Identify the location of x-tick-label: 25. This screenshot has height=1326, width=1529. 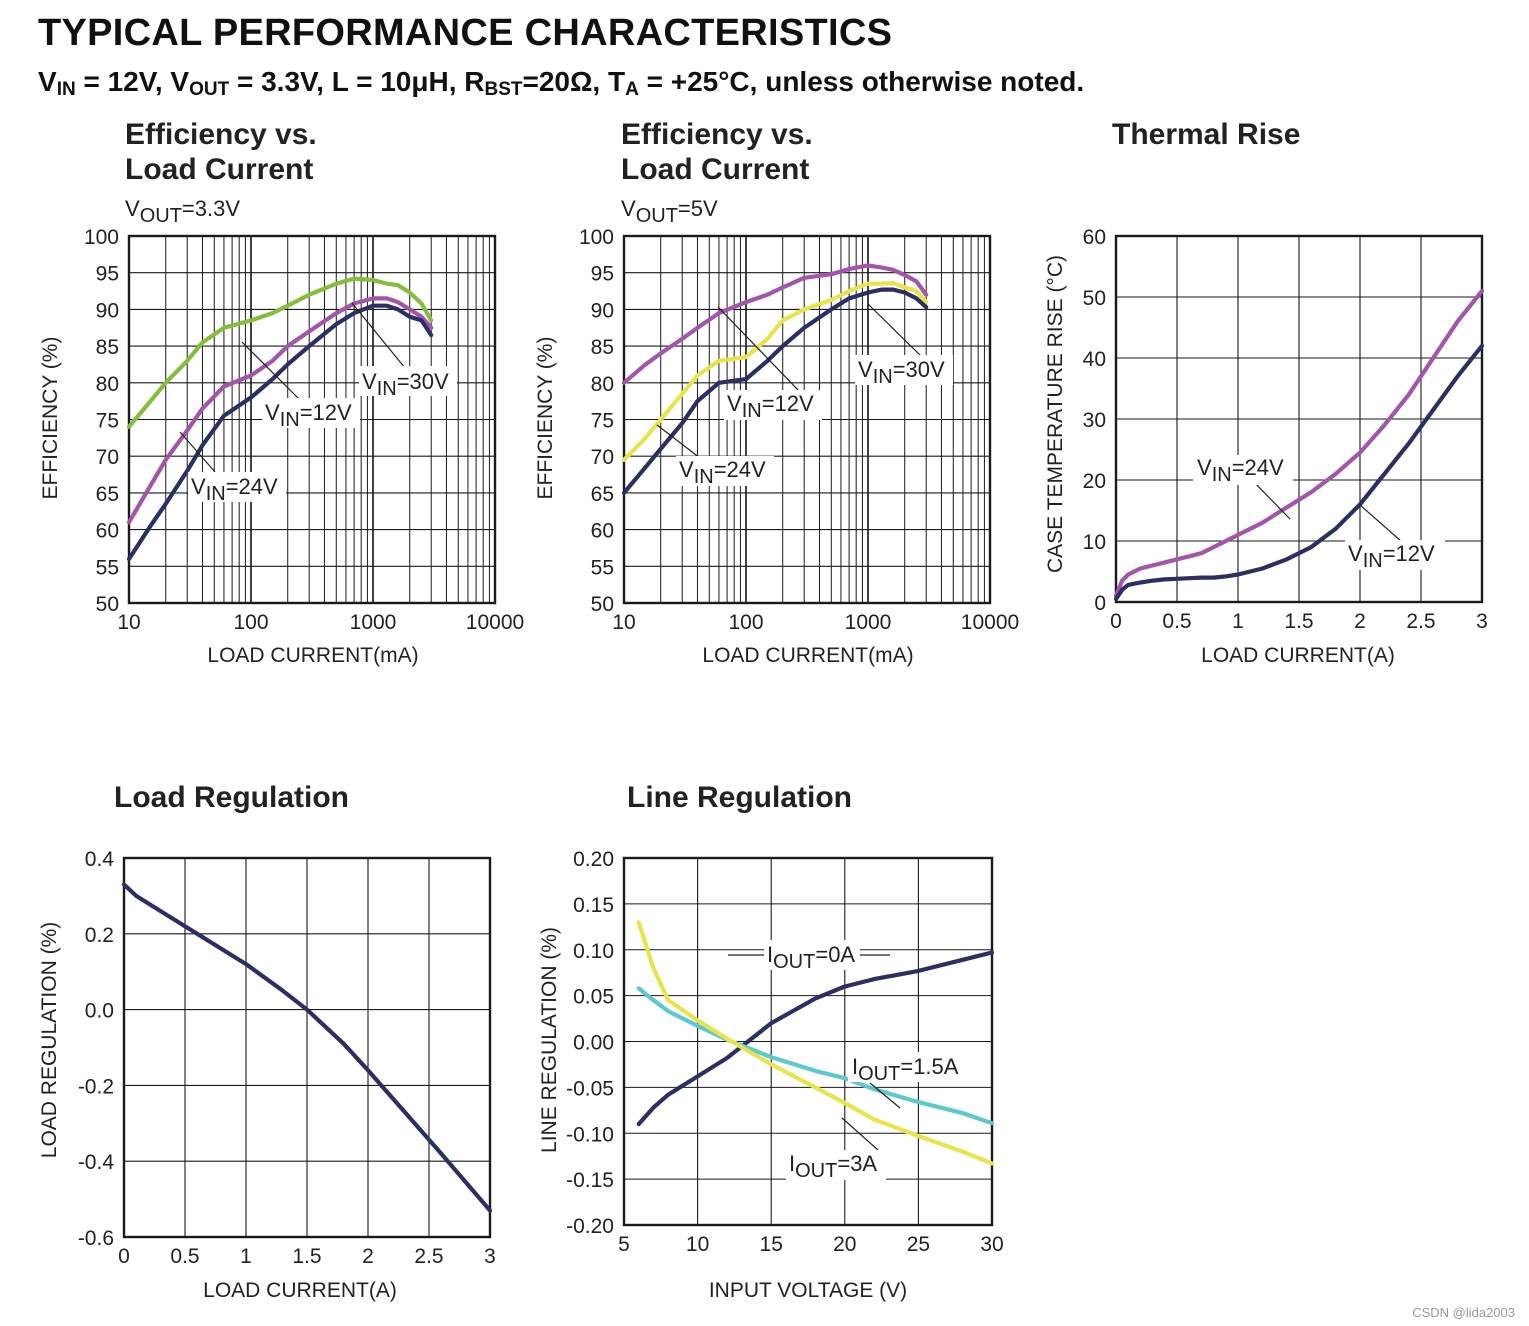
(918, 1244).